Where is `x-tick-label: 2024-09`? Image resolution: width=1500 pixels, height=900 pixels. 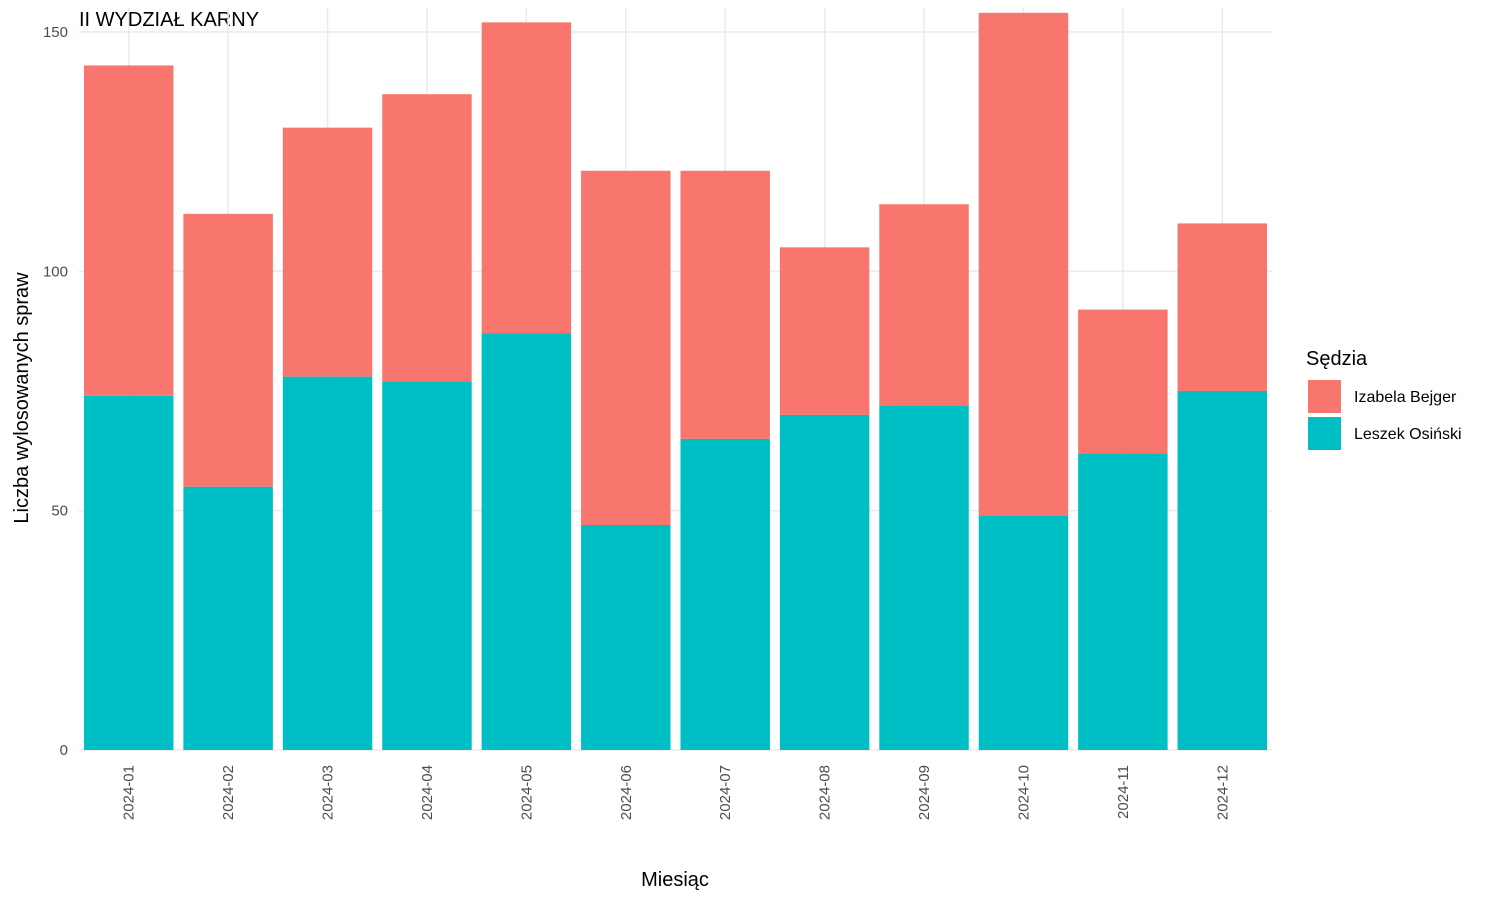 x-tick-label: 2024-09 is located at coordinates (924, 792).